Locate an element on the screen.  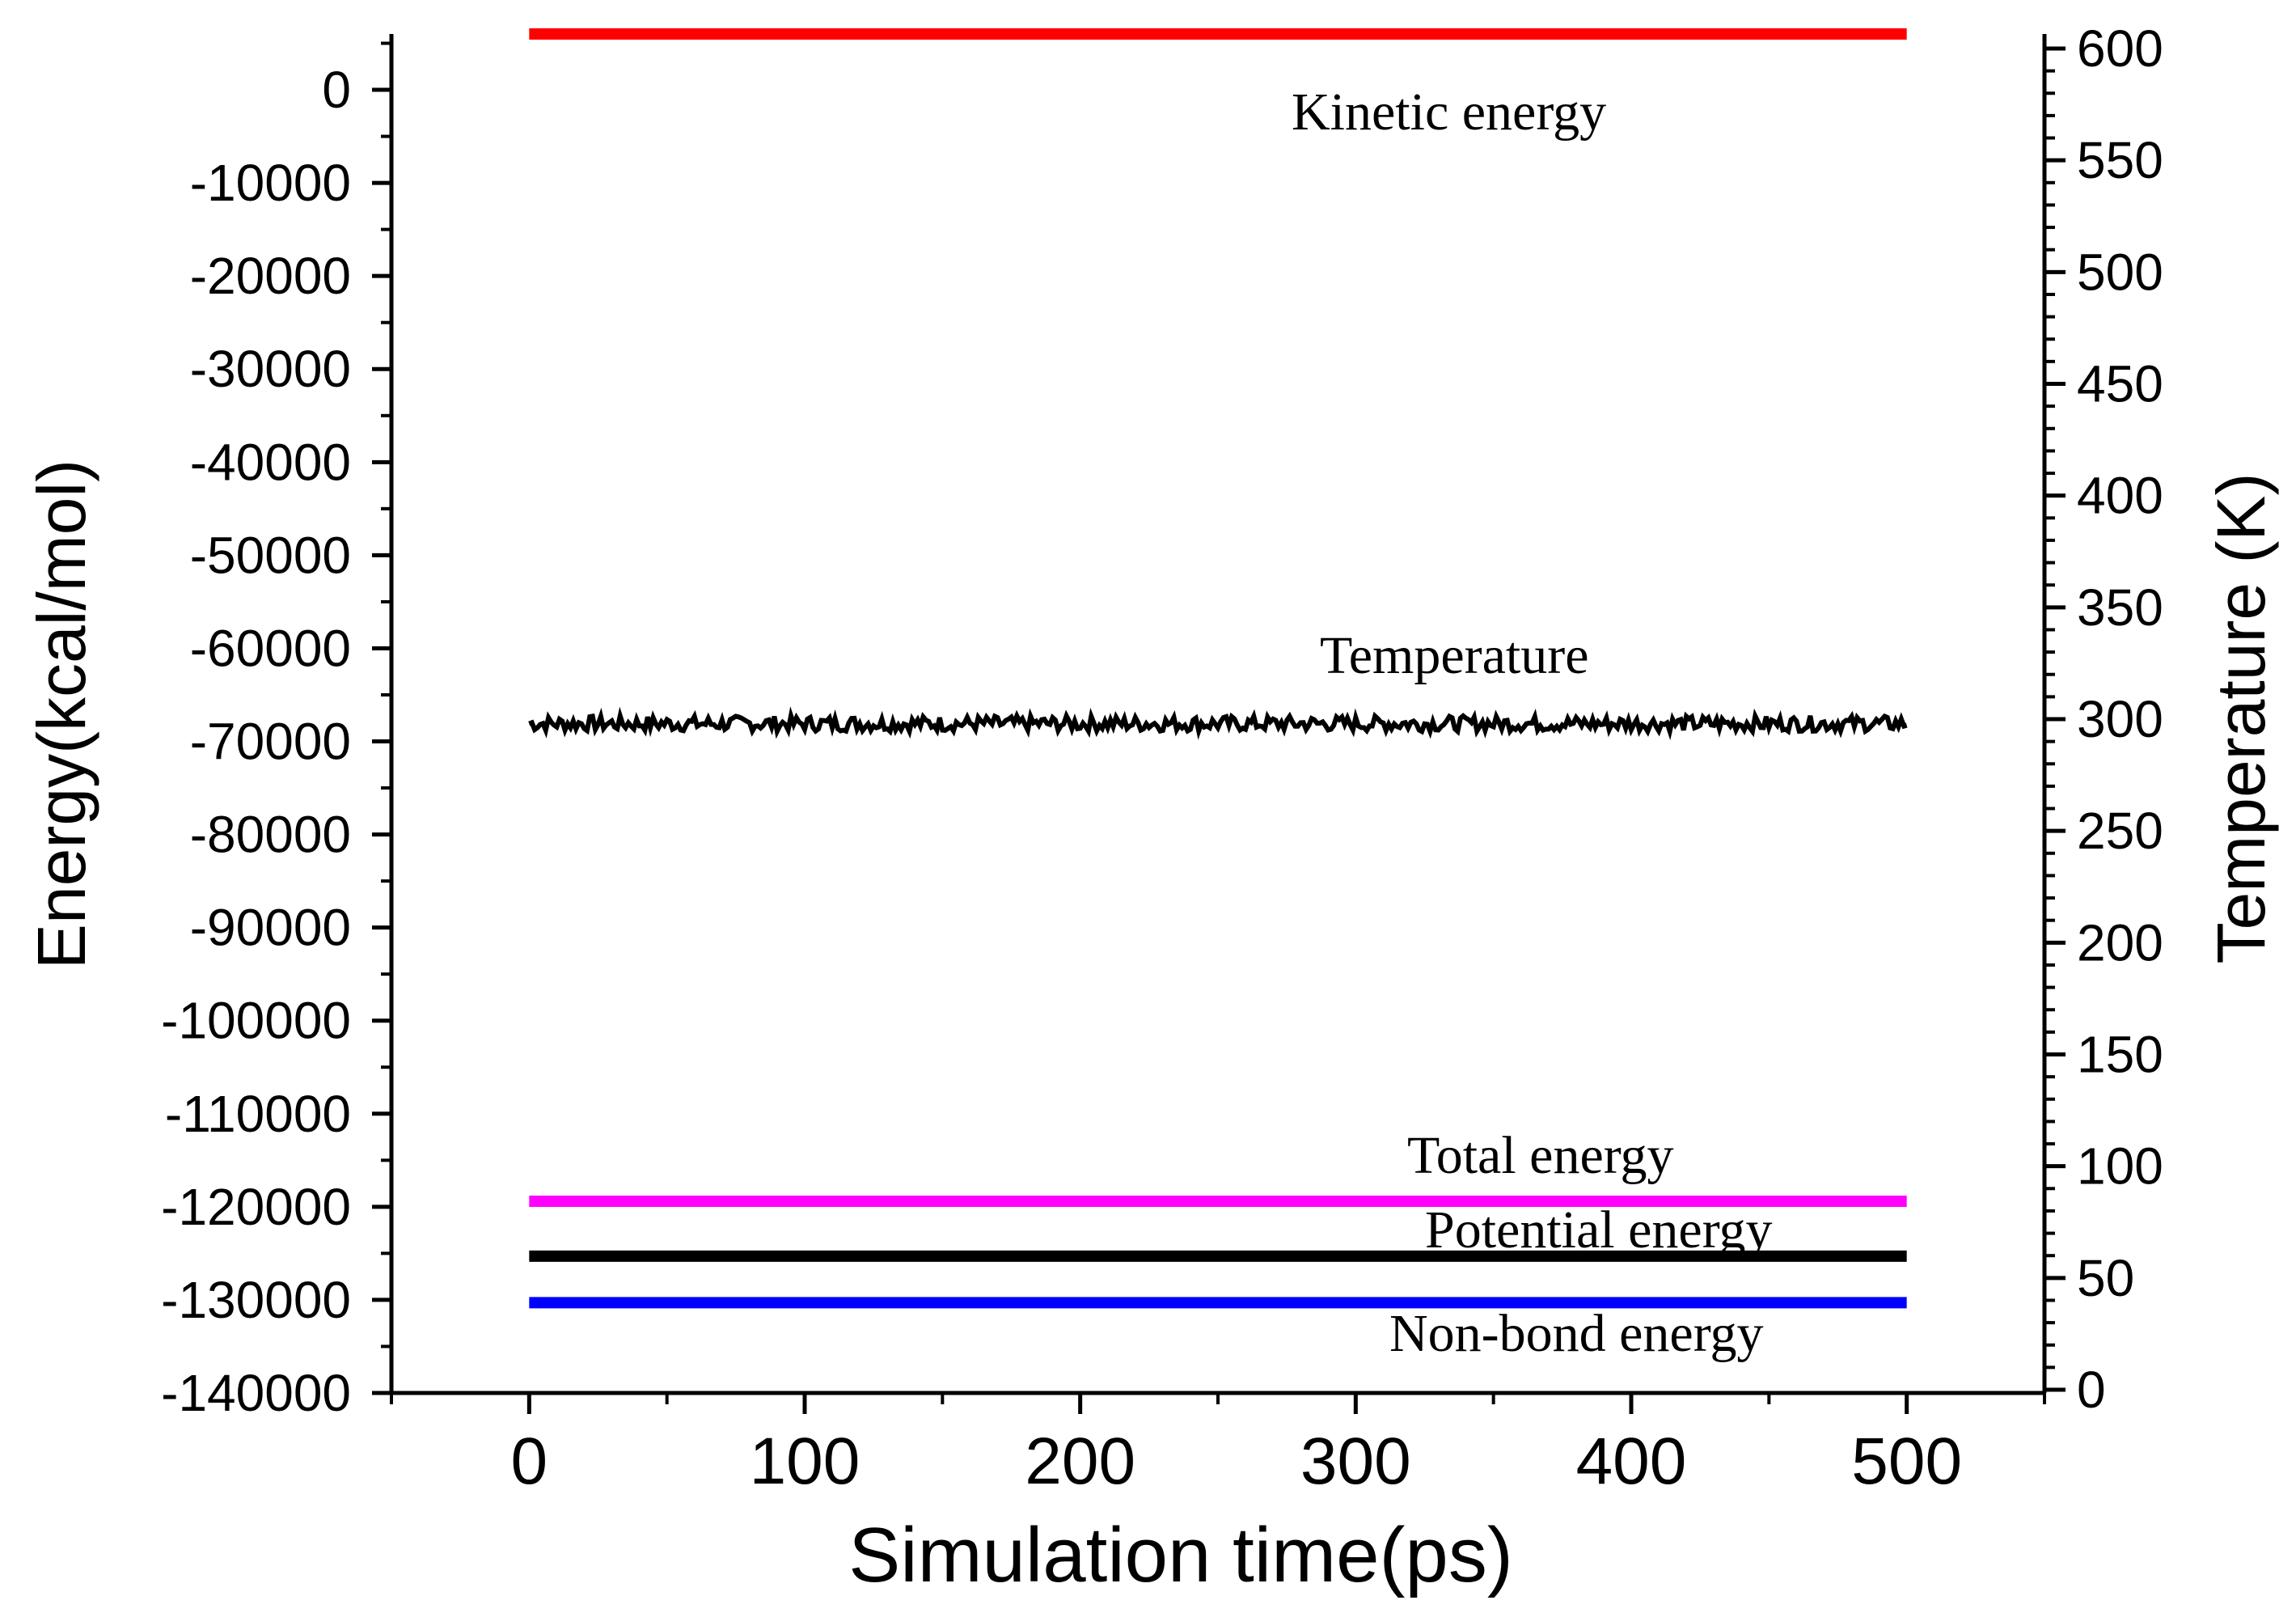
y-right-tick-label: 250 is located at coordinates (2120, 831).